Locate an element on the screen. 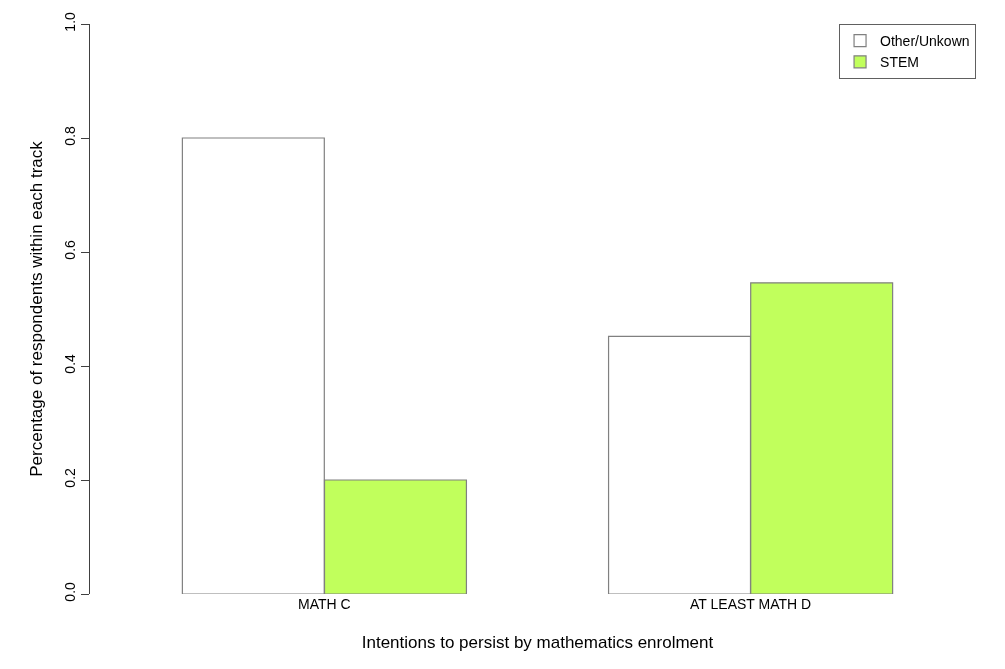 The image size is (1005, 669). x-tick-label: MATH C is located at coordinates (324, 604).